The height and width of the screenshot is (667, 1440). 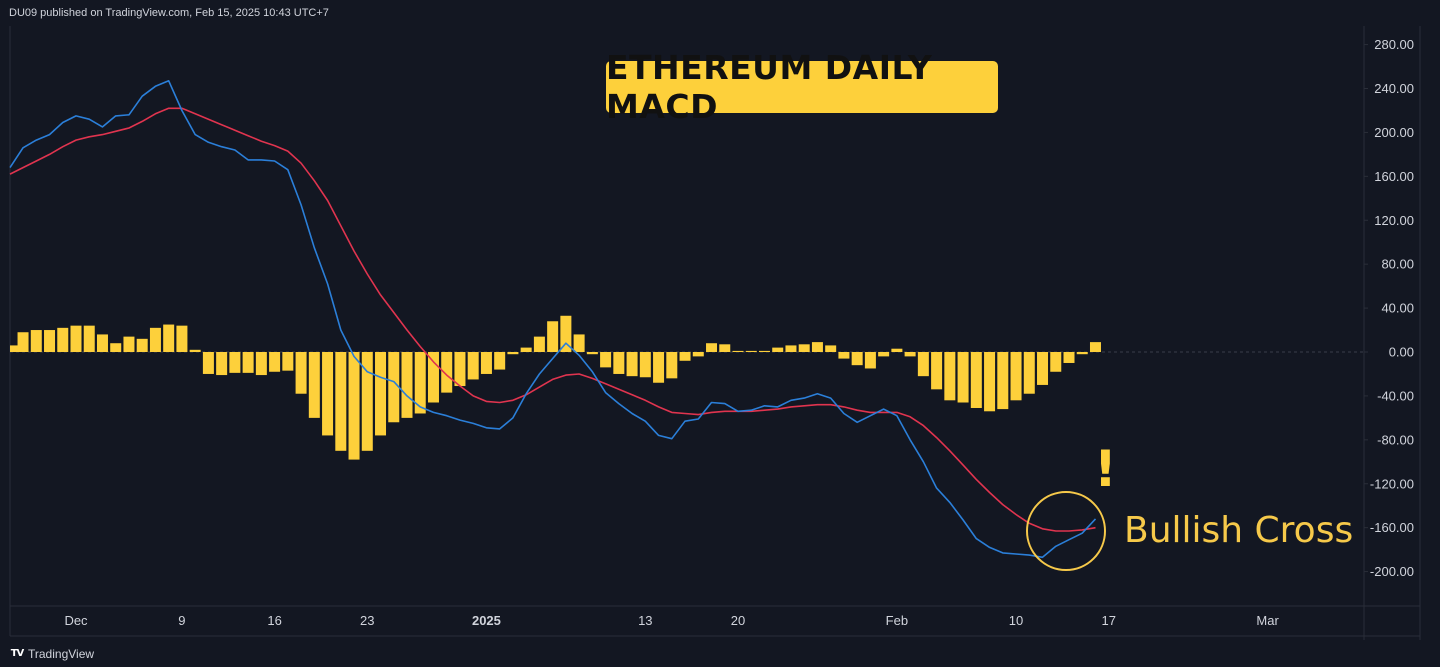 What do you see at coordinates (1105, 469) in the screenshot?
I see `exclamation-mark: !` at bounding box center [1105, 469].